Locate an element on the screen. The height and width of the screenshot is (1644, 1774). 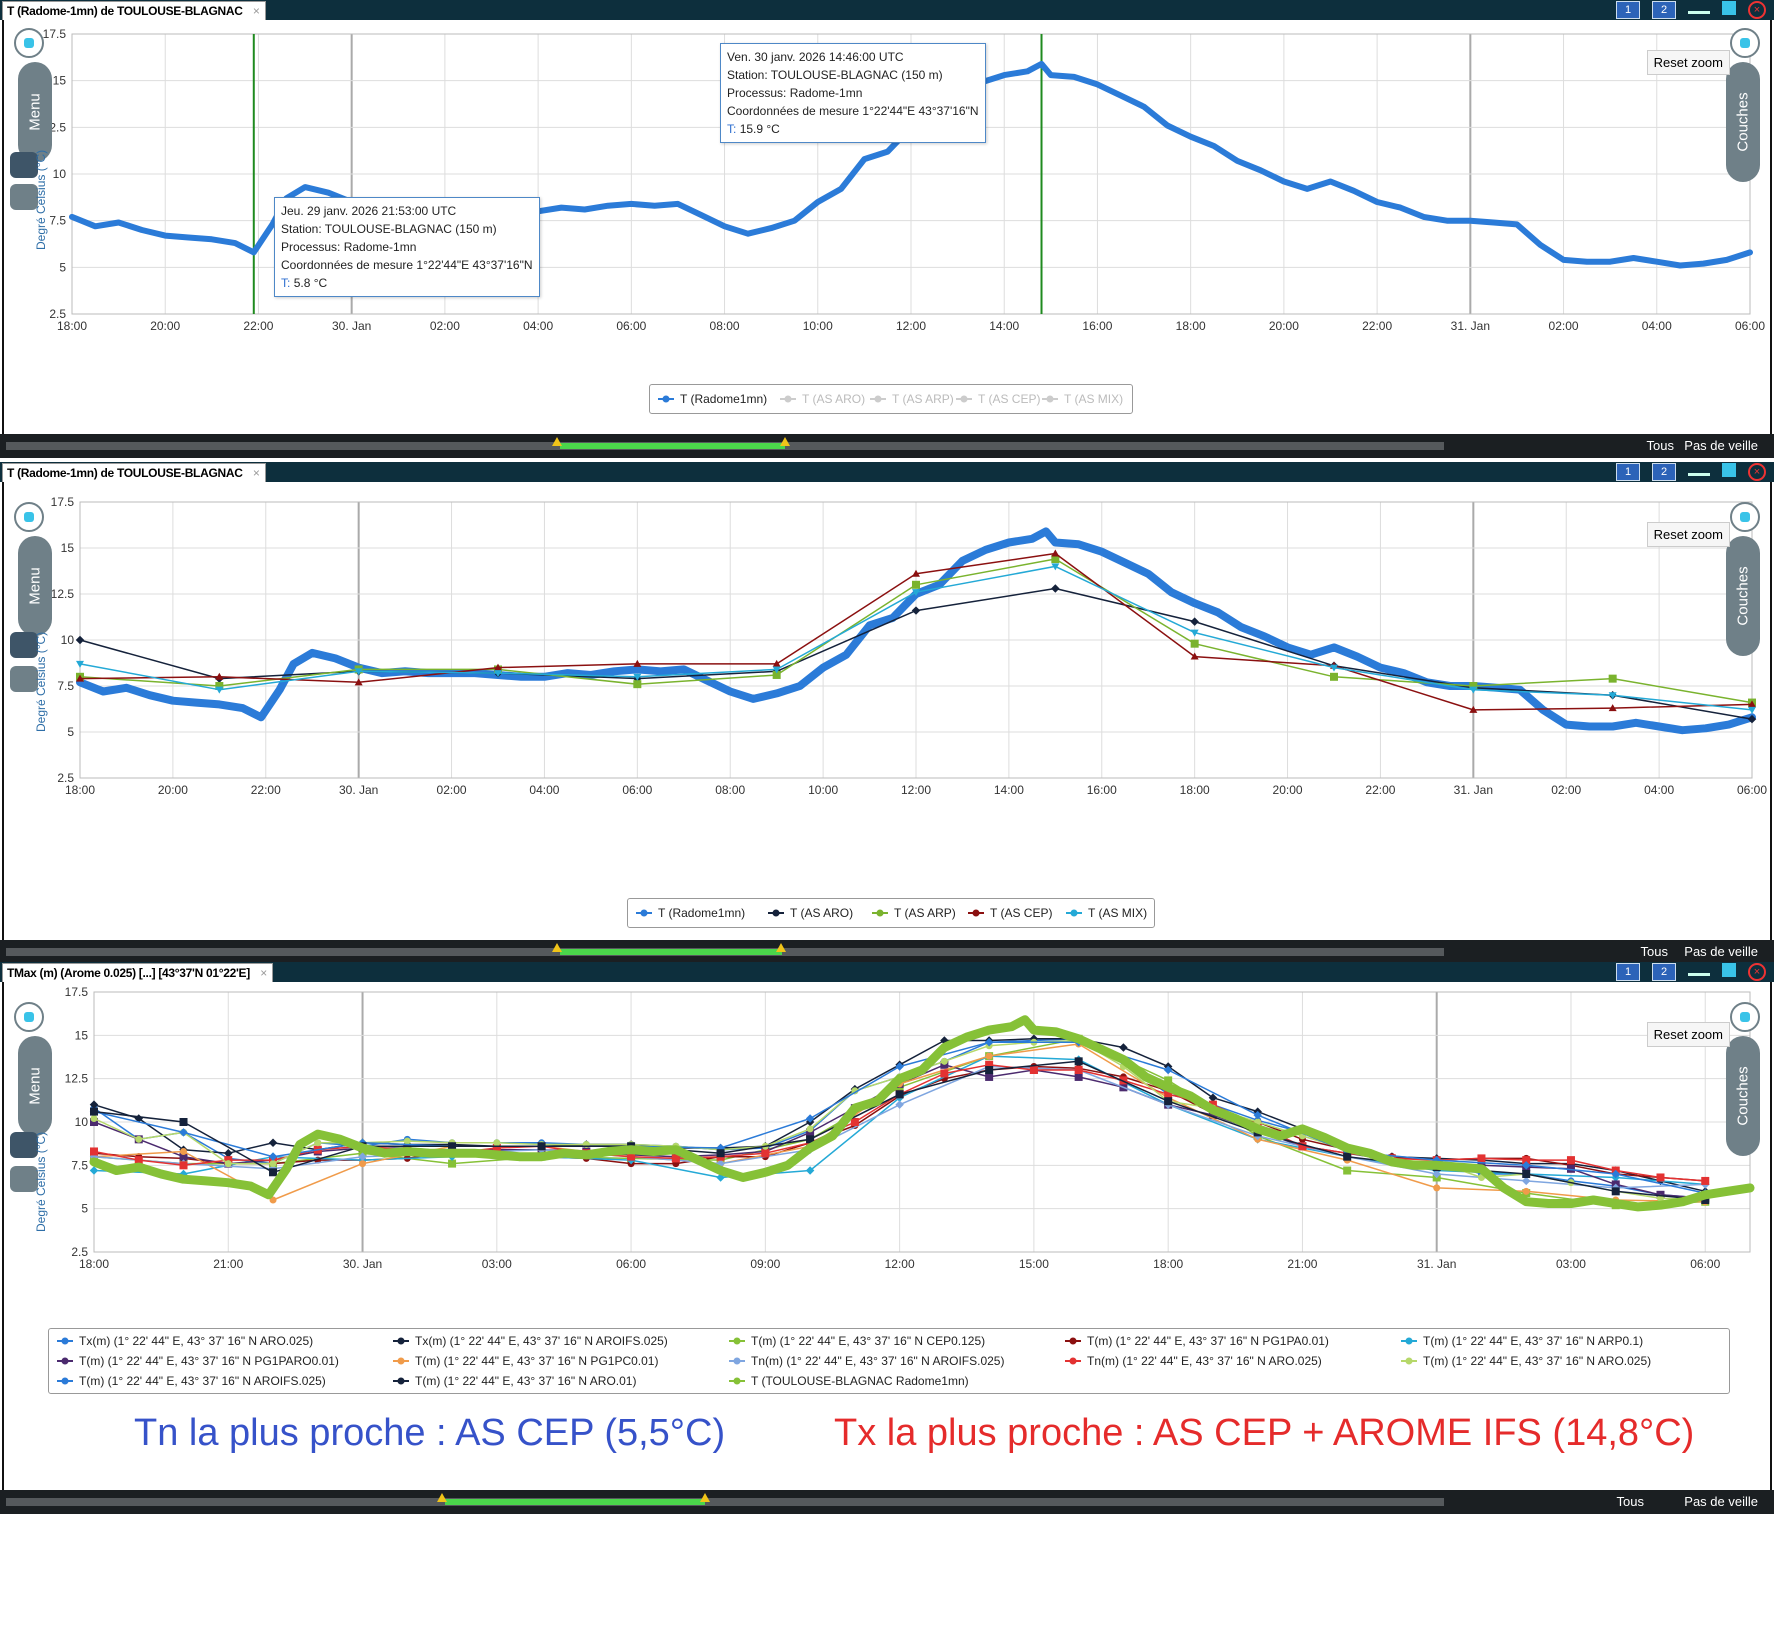
x-tick-label: 06:00 is located at coordinates (637, 790).